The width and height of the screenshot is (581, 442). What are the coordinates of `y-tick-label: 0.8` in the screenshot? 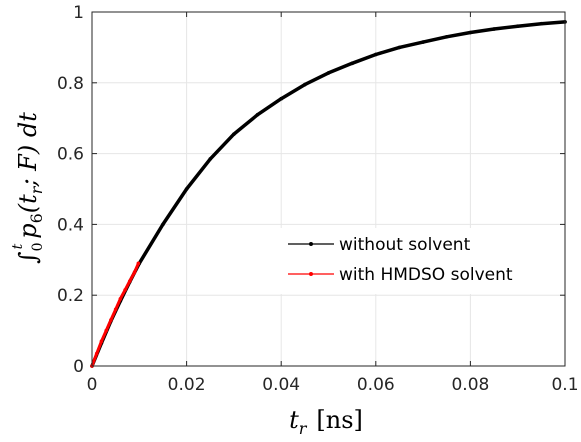 It's located at (70, 84).